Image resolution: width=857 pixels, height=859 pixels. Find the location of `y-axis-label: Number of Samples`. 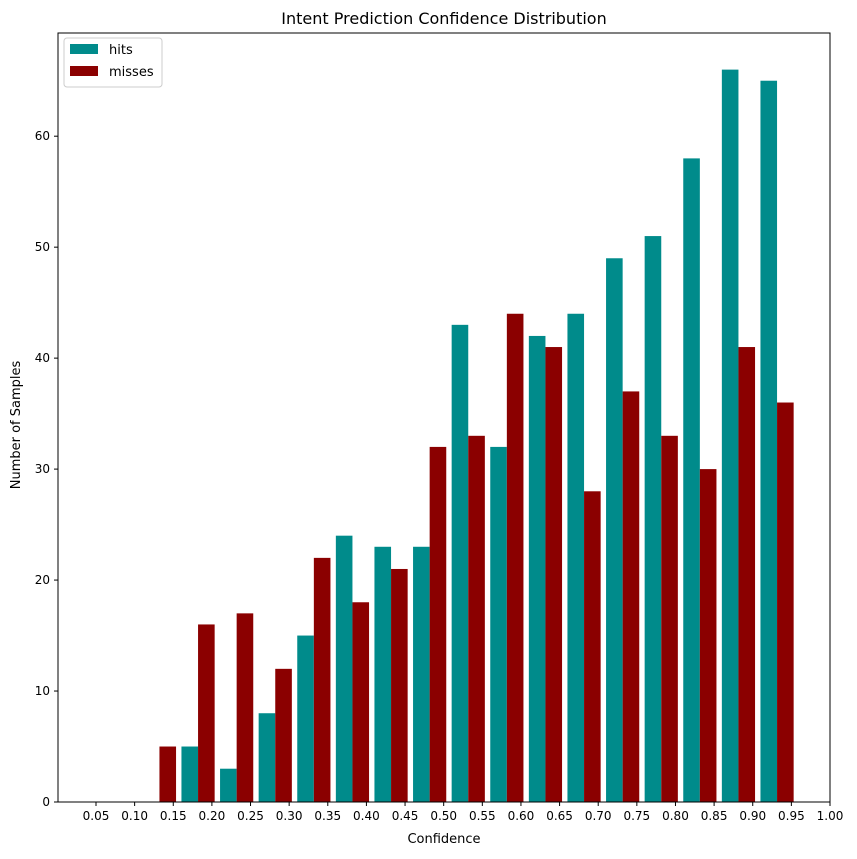

y-axis-label: Number of Samples is located at coordinates (16, 425).